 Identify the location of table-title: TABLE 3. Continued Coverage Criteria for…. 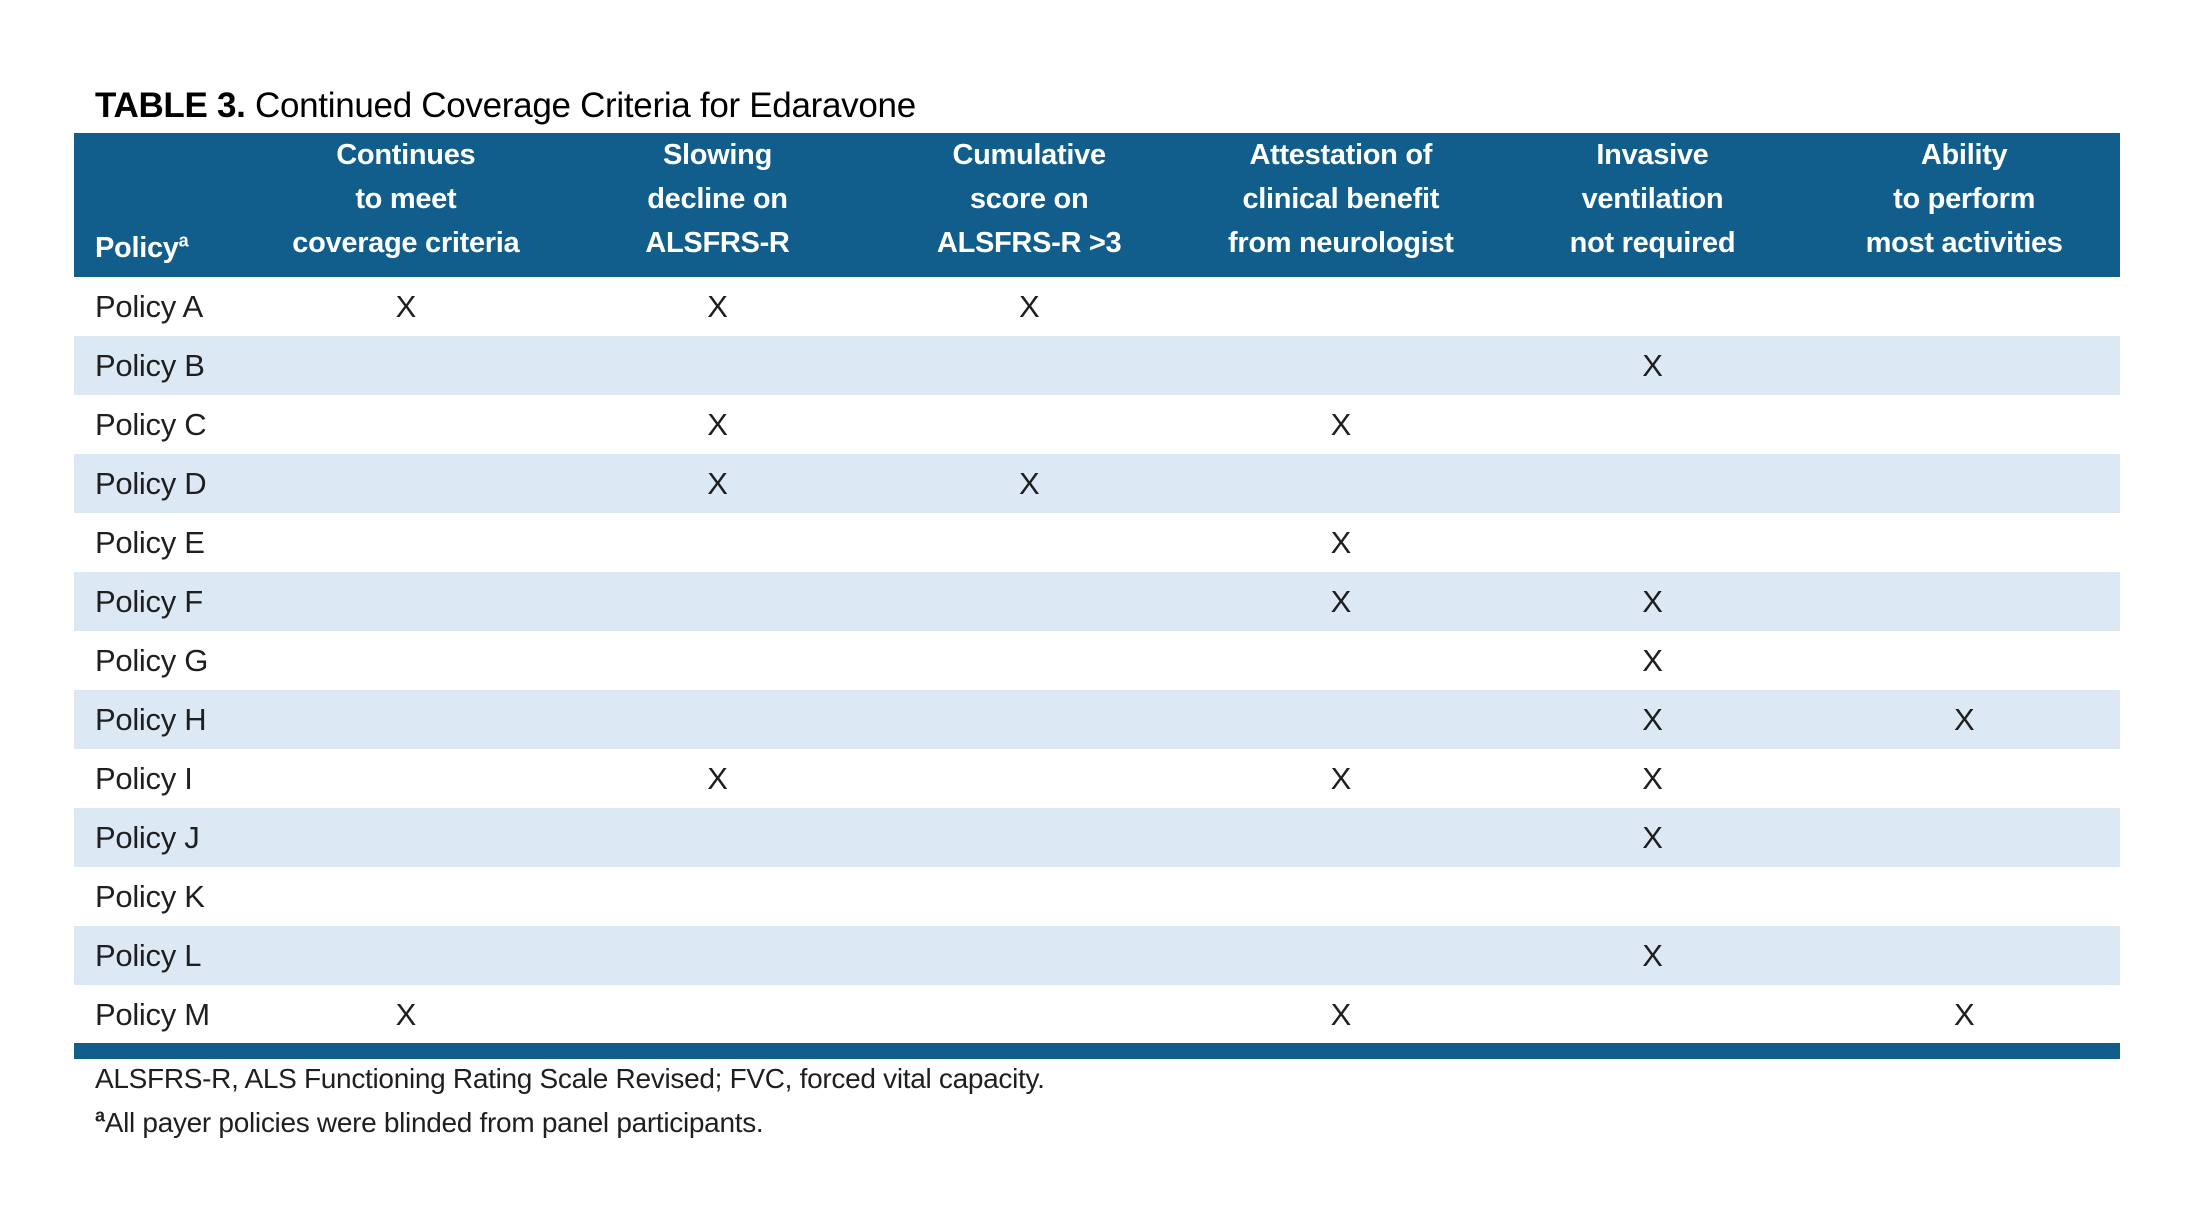
(505, 105).